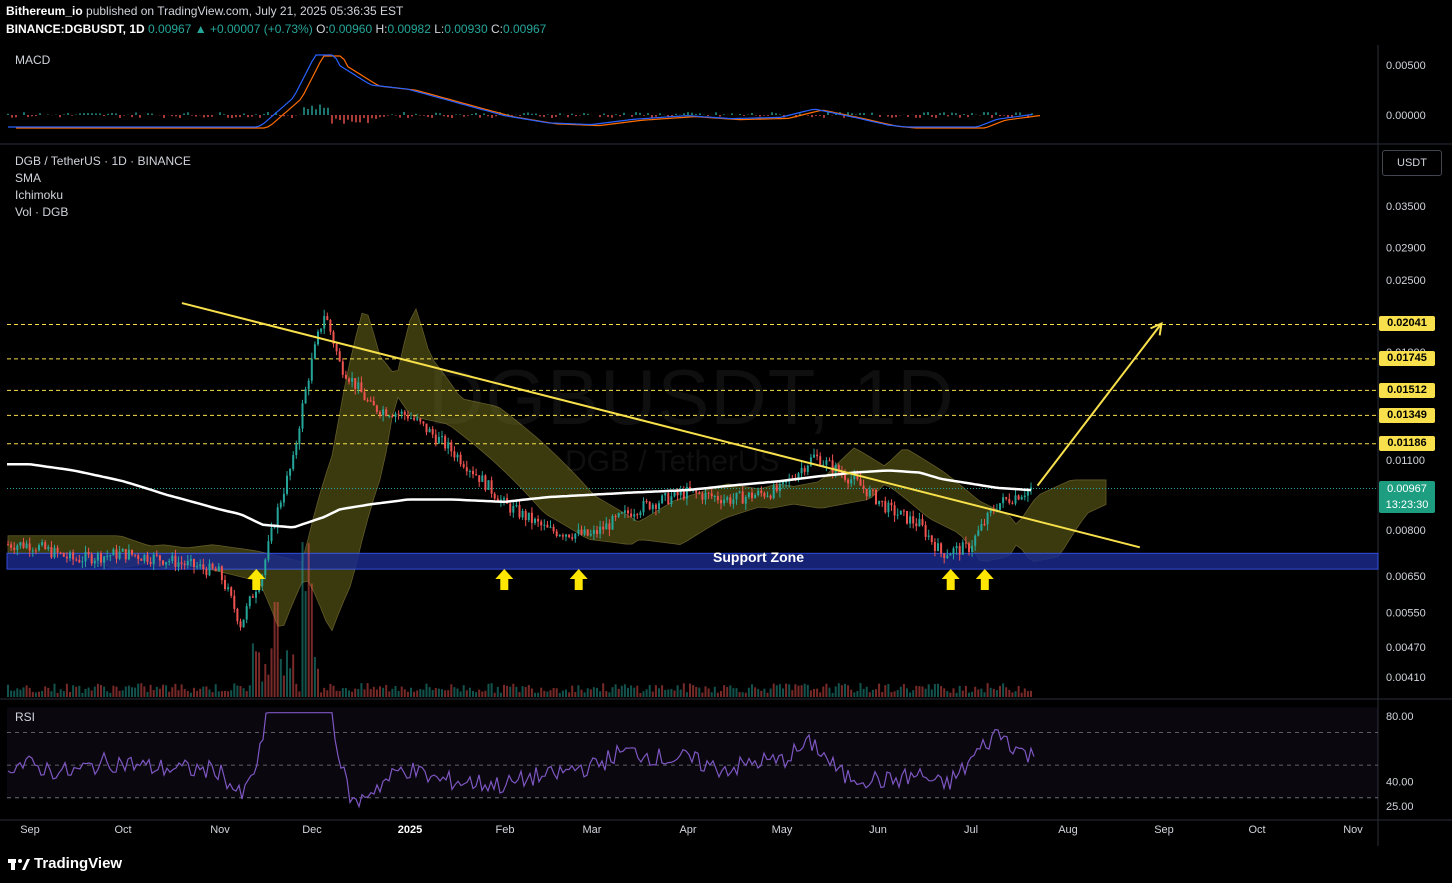 This screenshot has width=1452, height=883. Describe the element at coordinates (312, 830) in the screenshot. I see `time-label: Dec` at that location.